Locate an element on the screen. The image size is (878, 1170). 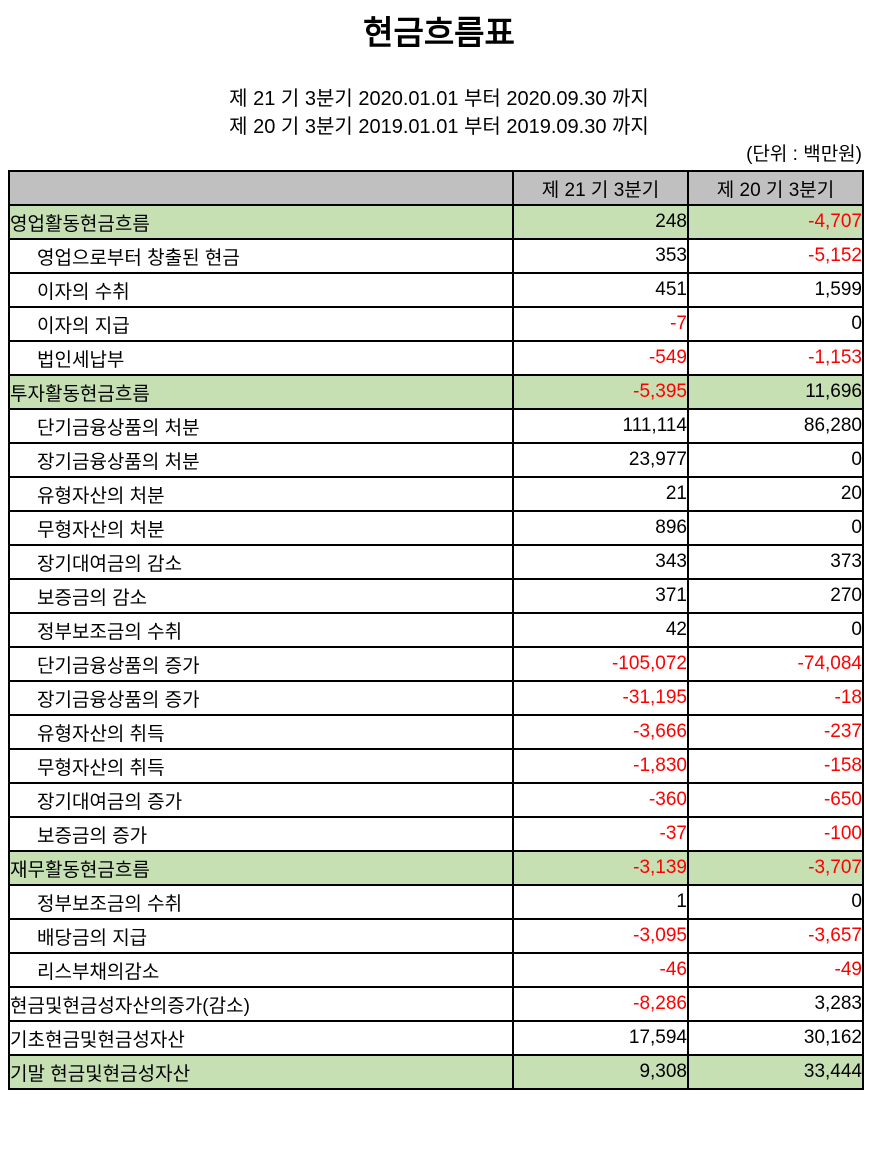
row-value-period-21: 17,594 is located at coordinates (600, 1038).